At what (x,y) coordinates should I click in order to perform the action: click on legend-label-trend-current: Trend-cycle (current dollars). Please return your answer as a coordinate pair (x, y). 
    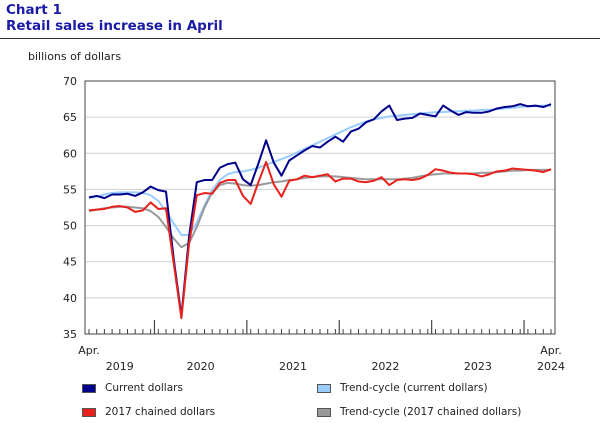
    Looking at the image, I should click on (414, 388).